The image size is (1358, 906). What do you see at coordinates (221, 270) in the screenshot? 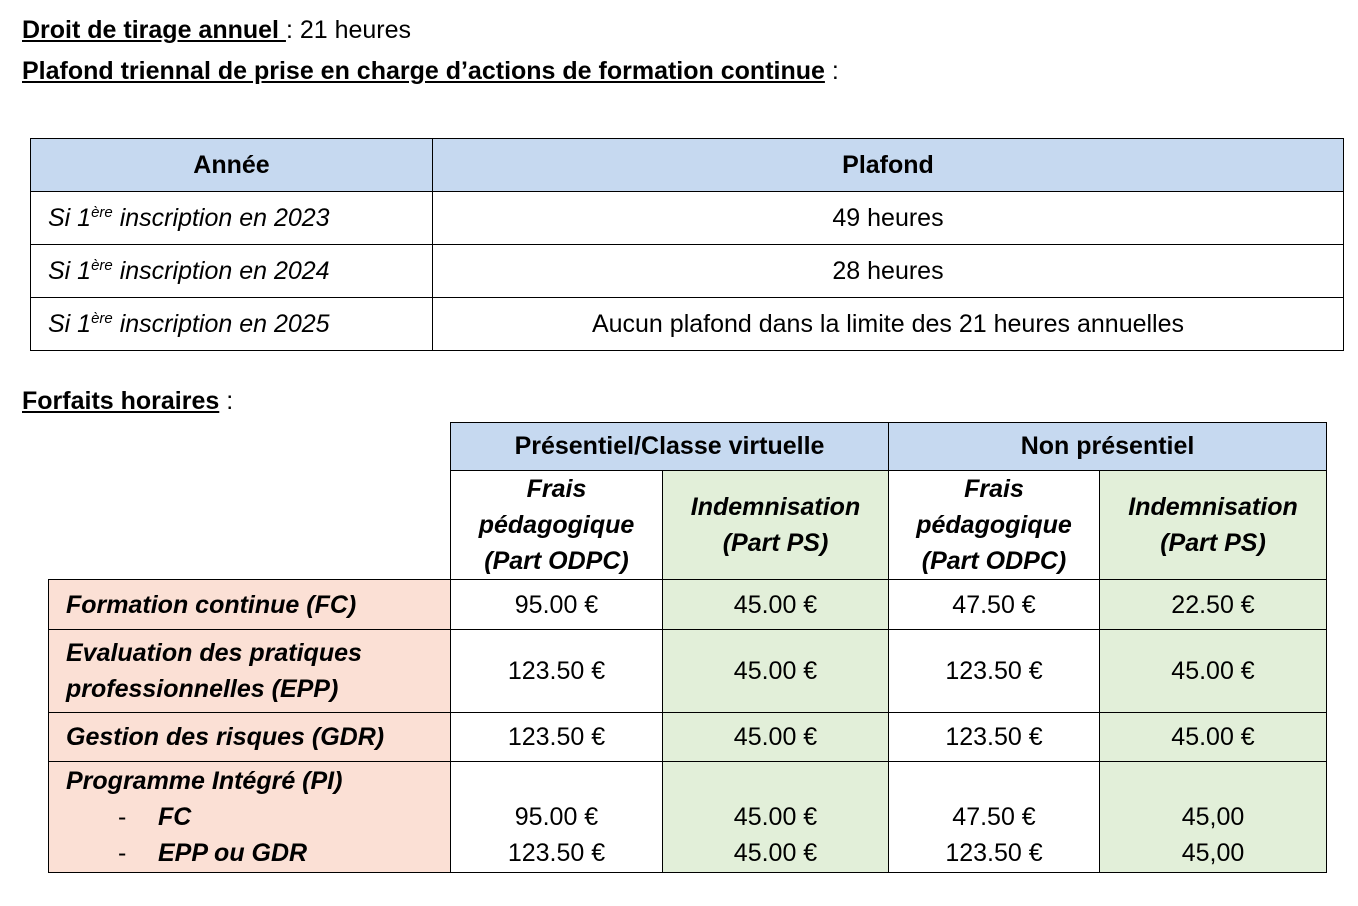
I see `year-suffix: inscription en 2024` at bounding box center [221, 270].